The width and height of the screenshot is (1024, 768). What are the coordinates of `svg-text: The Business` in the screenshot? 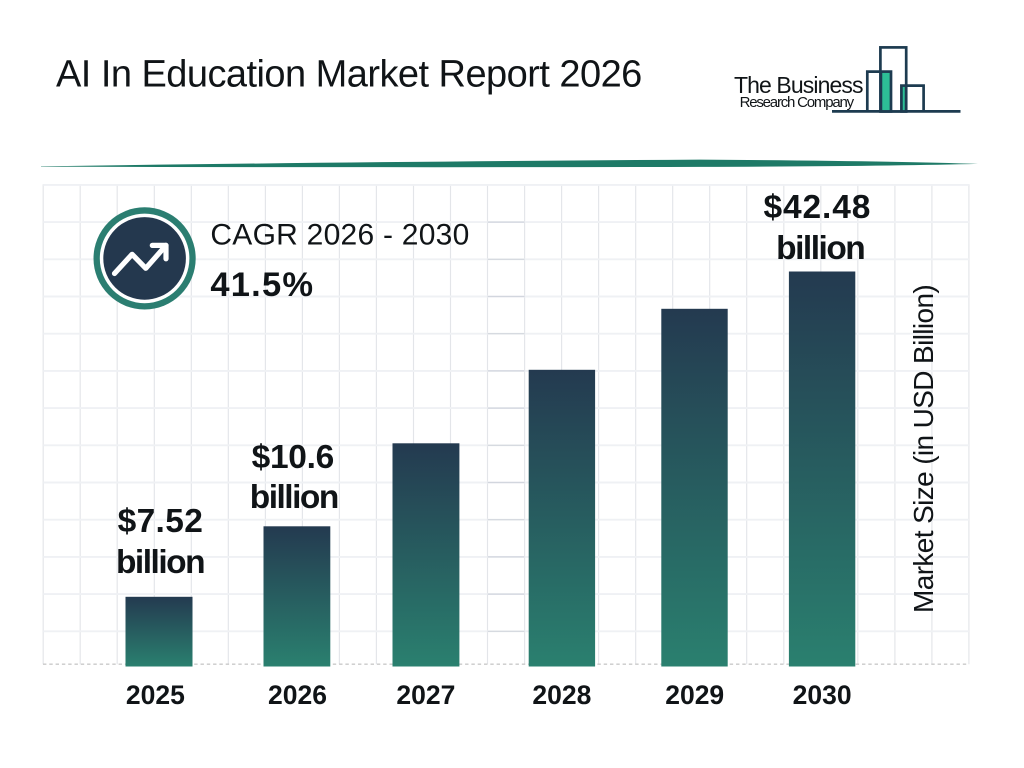 It's located at (798, 85).